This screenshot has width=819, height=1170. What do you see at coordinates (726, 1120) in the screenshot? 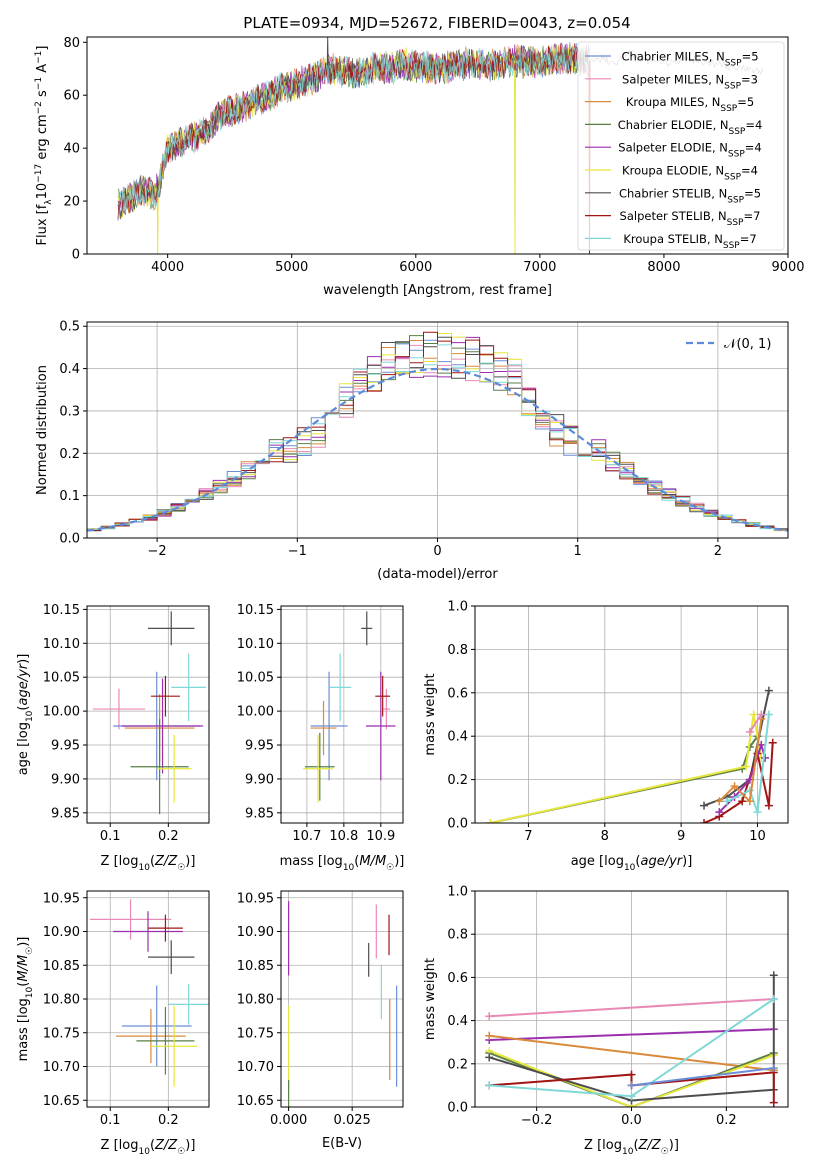
I see `x-tick-label: 0.2` at bounding box center [726, 1120].